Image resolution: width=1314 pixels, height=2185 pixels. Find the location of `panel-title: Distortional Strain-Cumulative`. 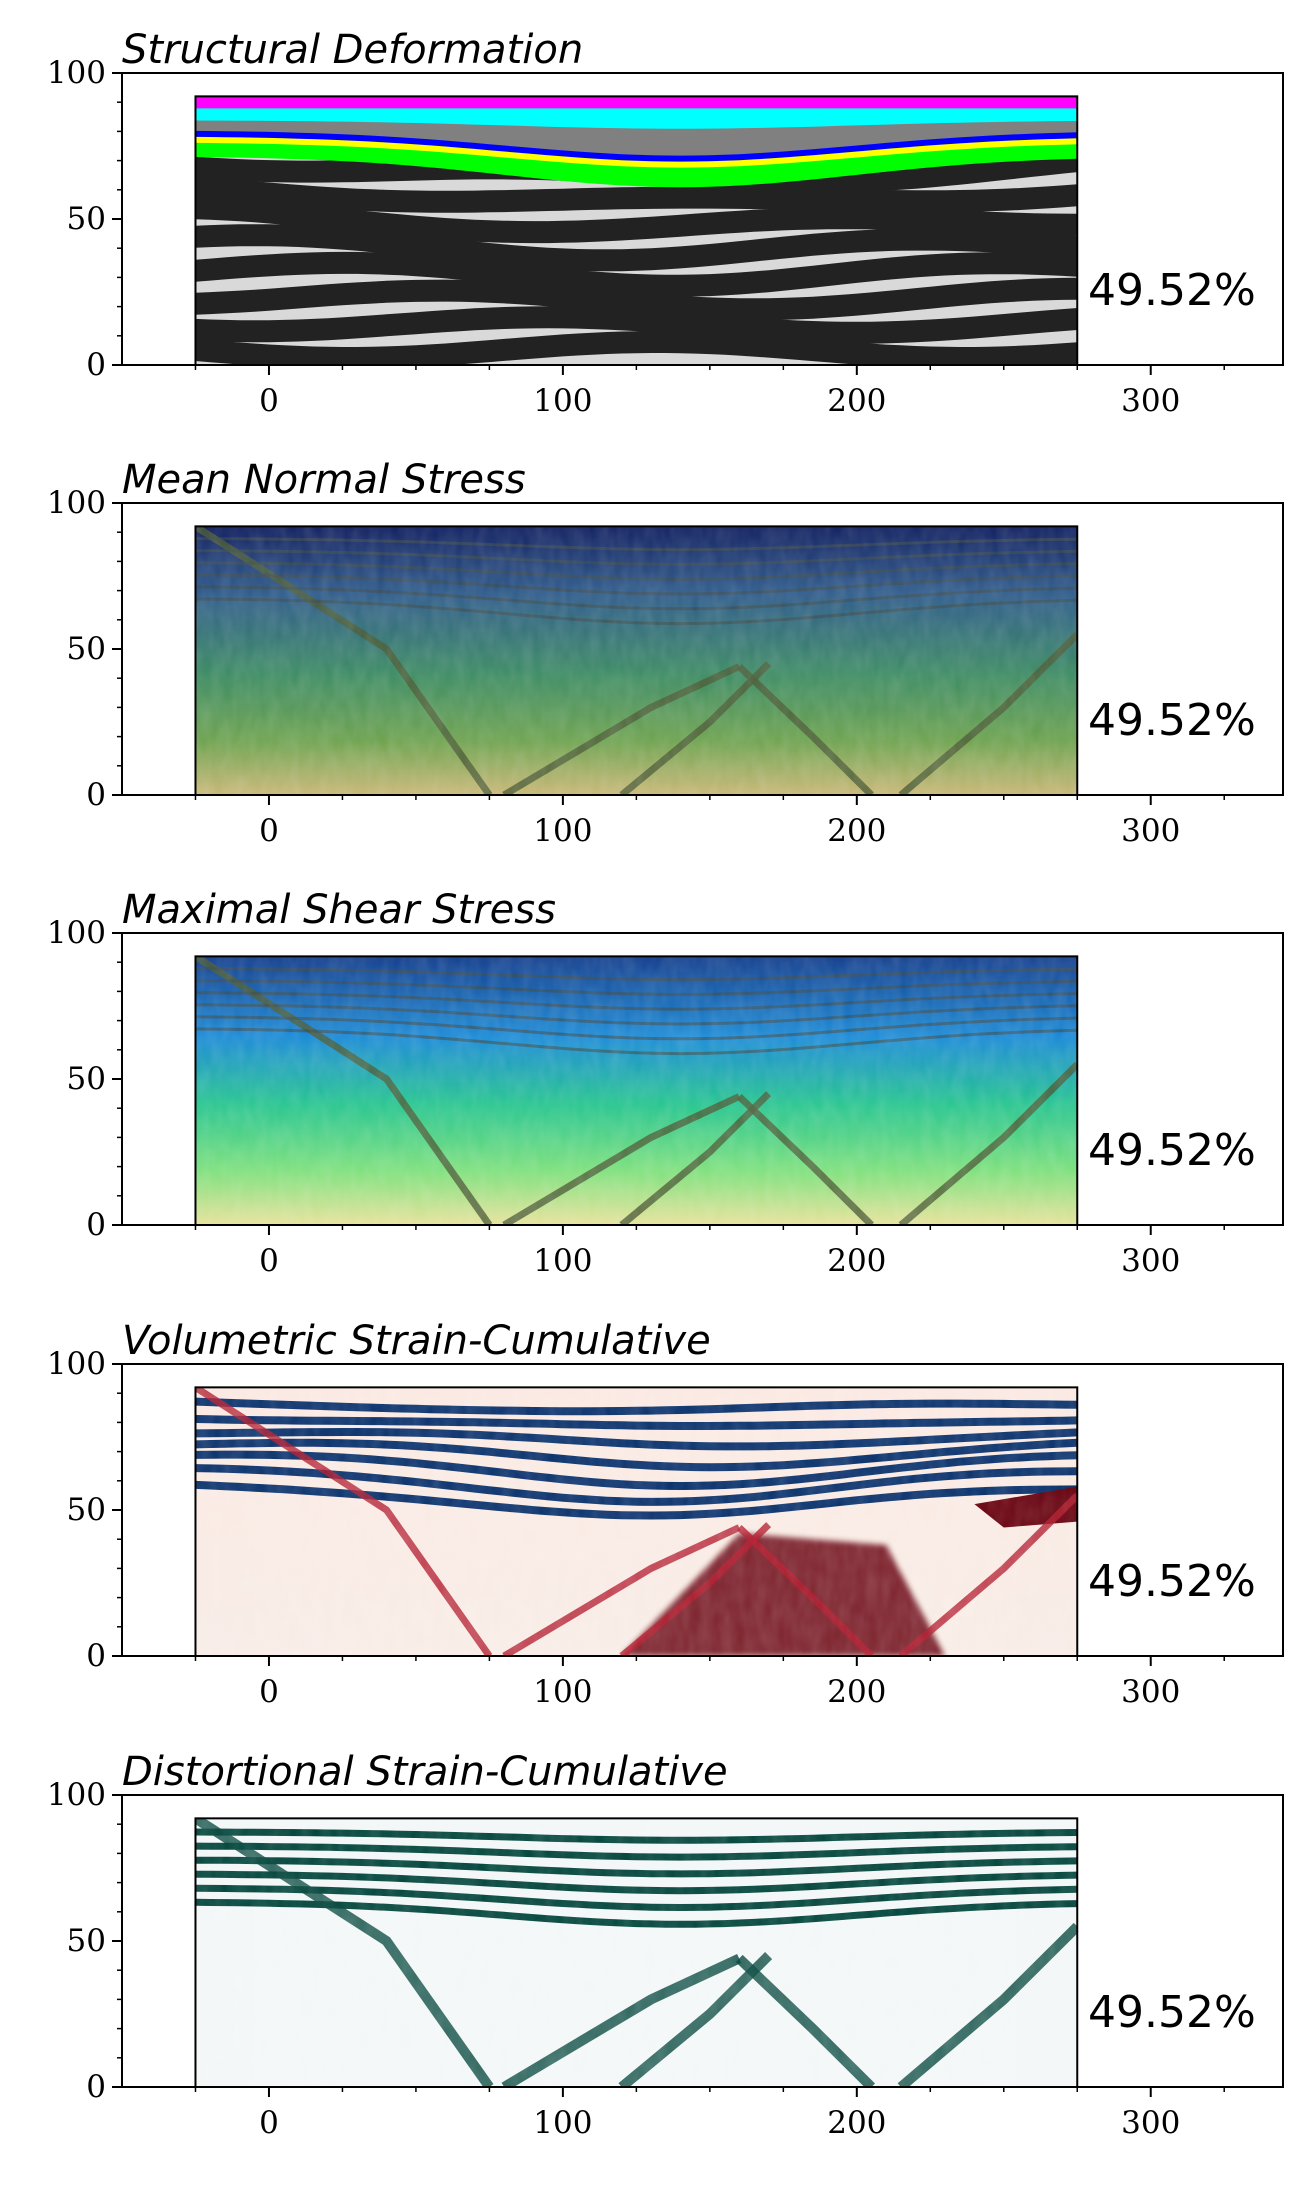

panel-title: Distortional Strain-Cumulative is located at coordinates (425, 1772).